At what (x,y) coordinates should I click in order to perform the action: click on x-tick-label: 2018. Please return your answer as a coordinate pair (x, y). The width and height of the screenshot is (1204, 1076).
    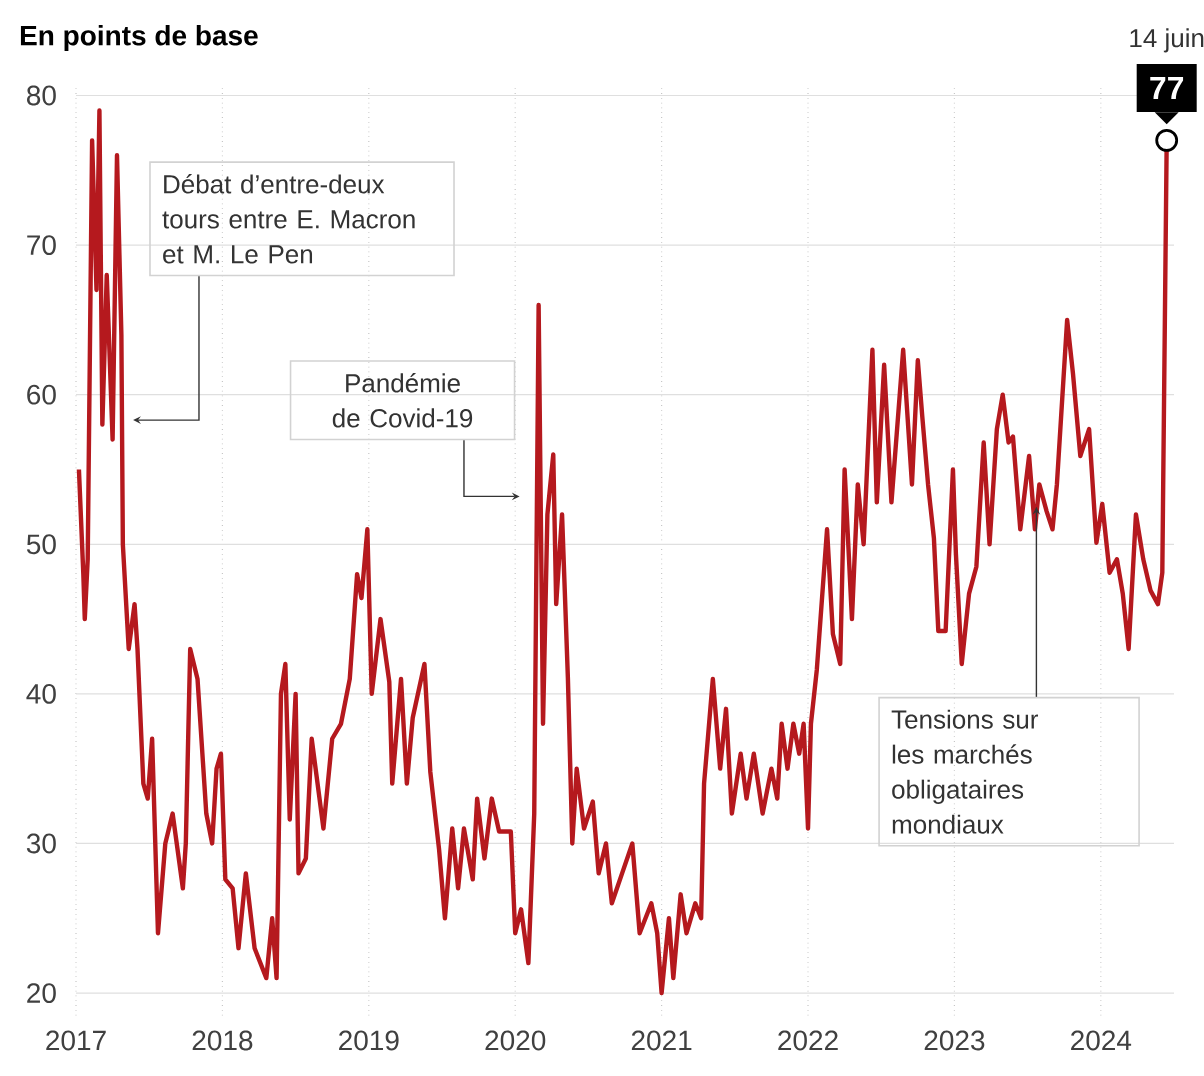
    Looking at the image, I should click on (222, 1040).